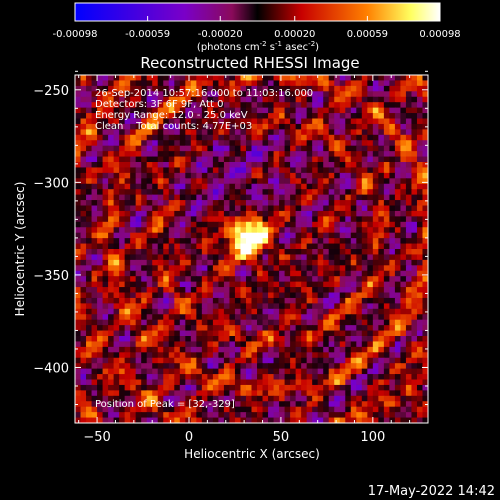 The image size is (500, 500). Describe the element at coordinates (165, 404) in the screenshot. I see `peak-position-label: Position of Peak = [32,-329]` at that location.